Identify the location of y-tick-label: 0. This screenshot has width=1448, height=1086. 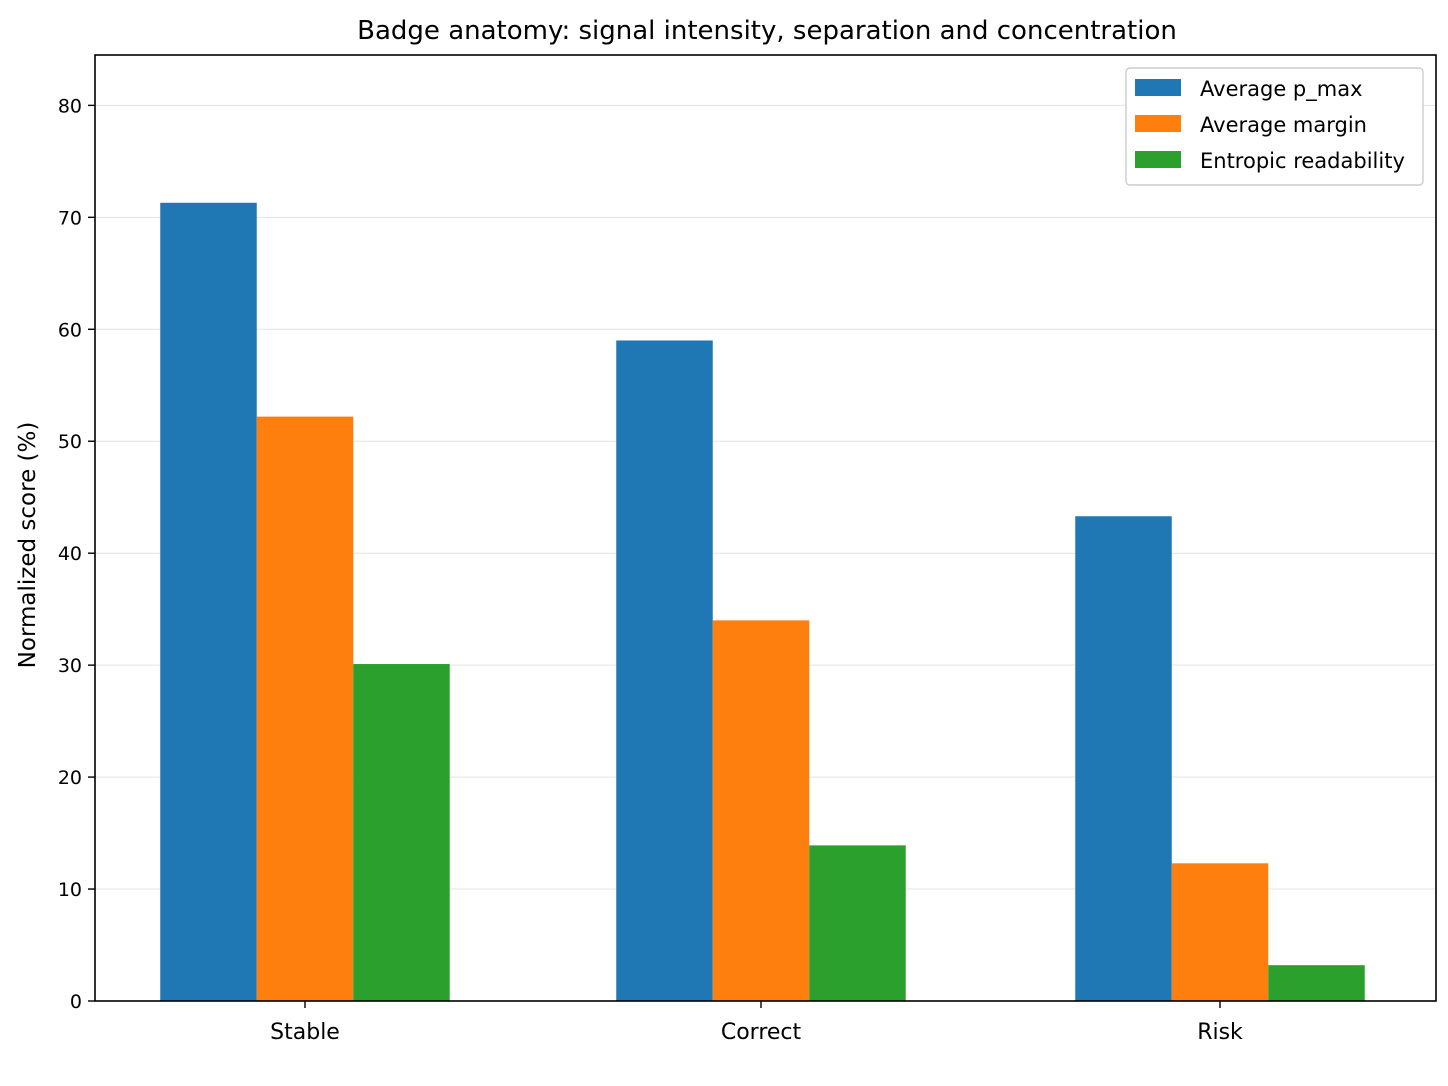
(76, 1002).